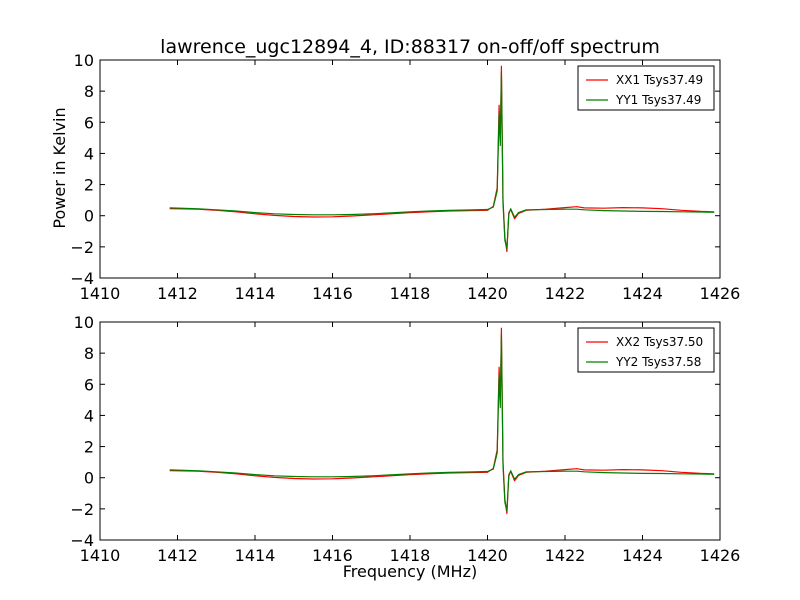 The width and height of the screenshot is (800, 600). Describe the element at coordinates (487, 555) in the screenshot. I see `bottom-x-tick-label: 1420` at that location.